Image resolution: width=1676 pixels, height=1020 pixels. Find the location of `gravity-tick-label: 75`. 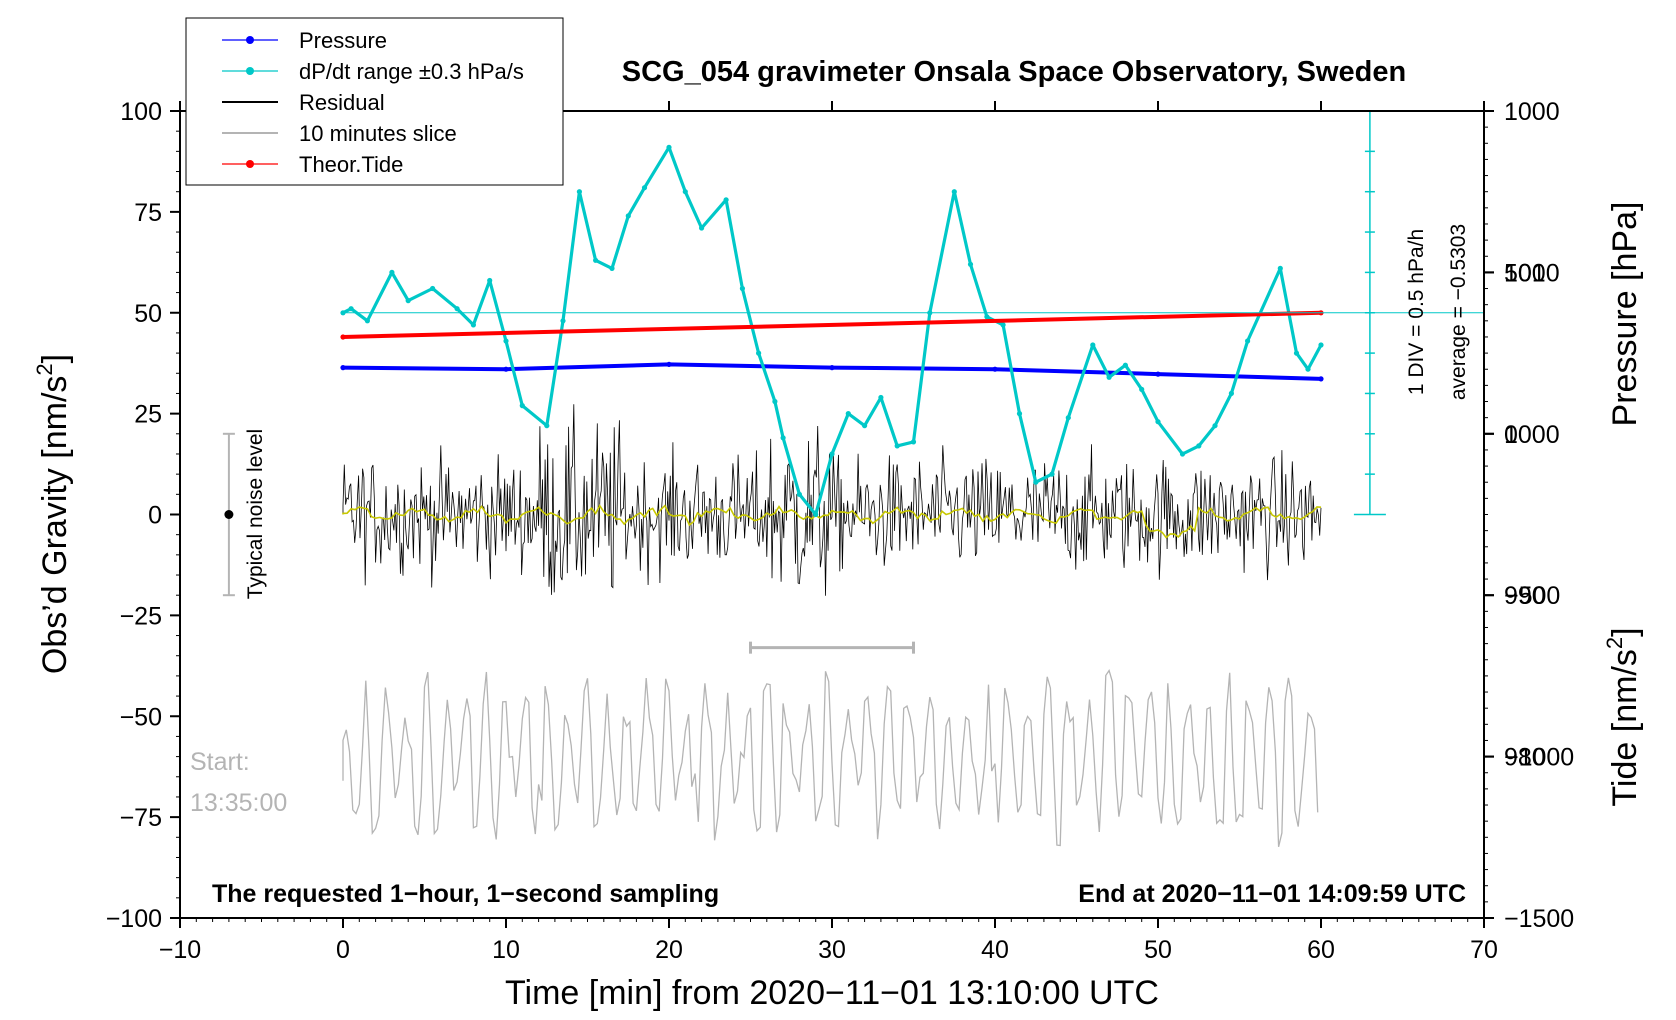

gravity-tick-label: 75 is located at coordinates (148, 213).